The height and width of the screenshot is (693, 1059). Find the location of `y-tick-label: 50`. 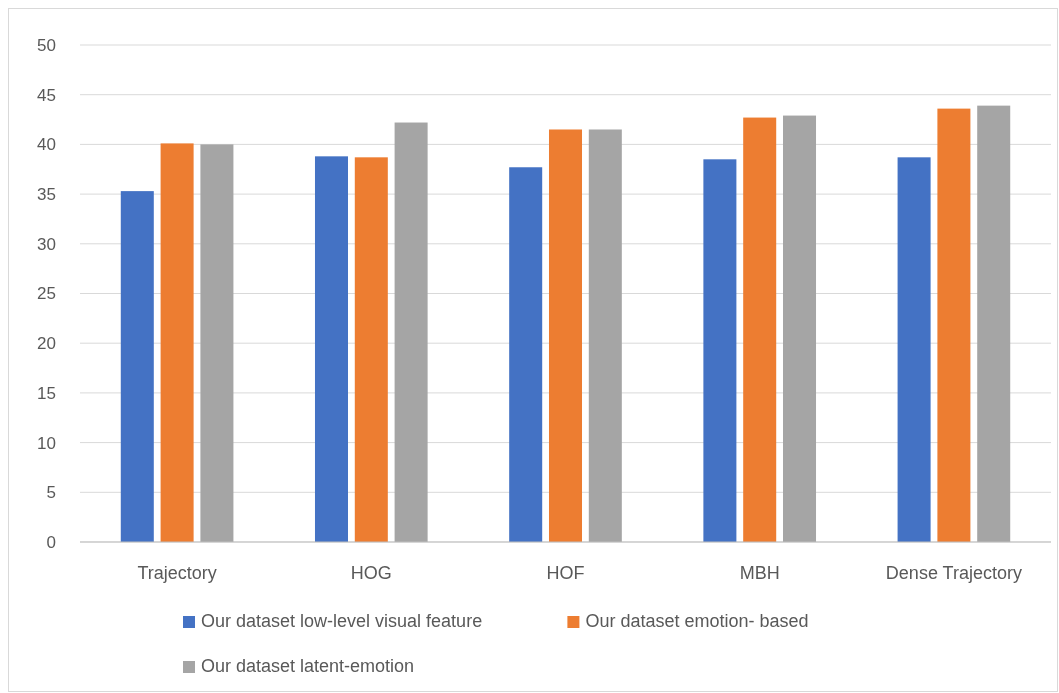

y-tick-label: 50 is located at coordinates (46, 45).